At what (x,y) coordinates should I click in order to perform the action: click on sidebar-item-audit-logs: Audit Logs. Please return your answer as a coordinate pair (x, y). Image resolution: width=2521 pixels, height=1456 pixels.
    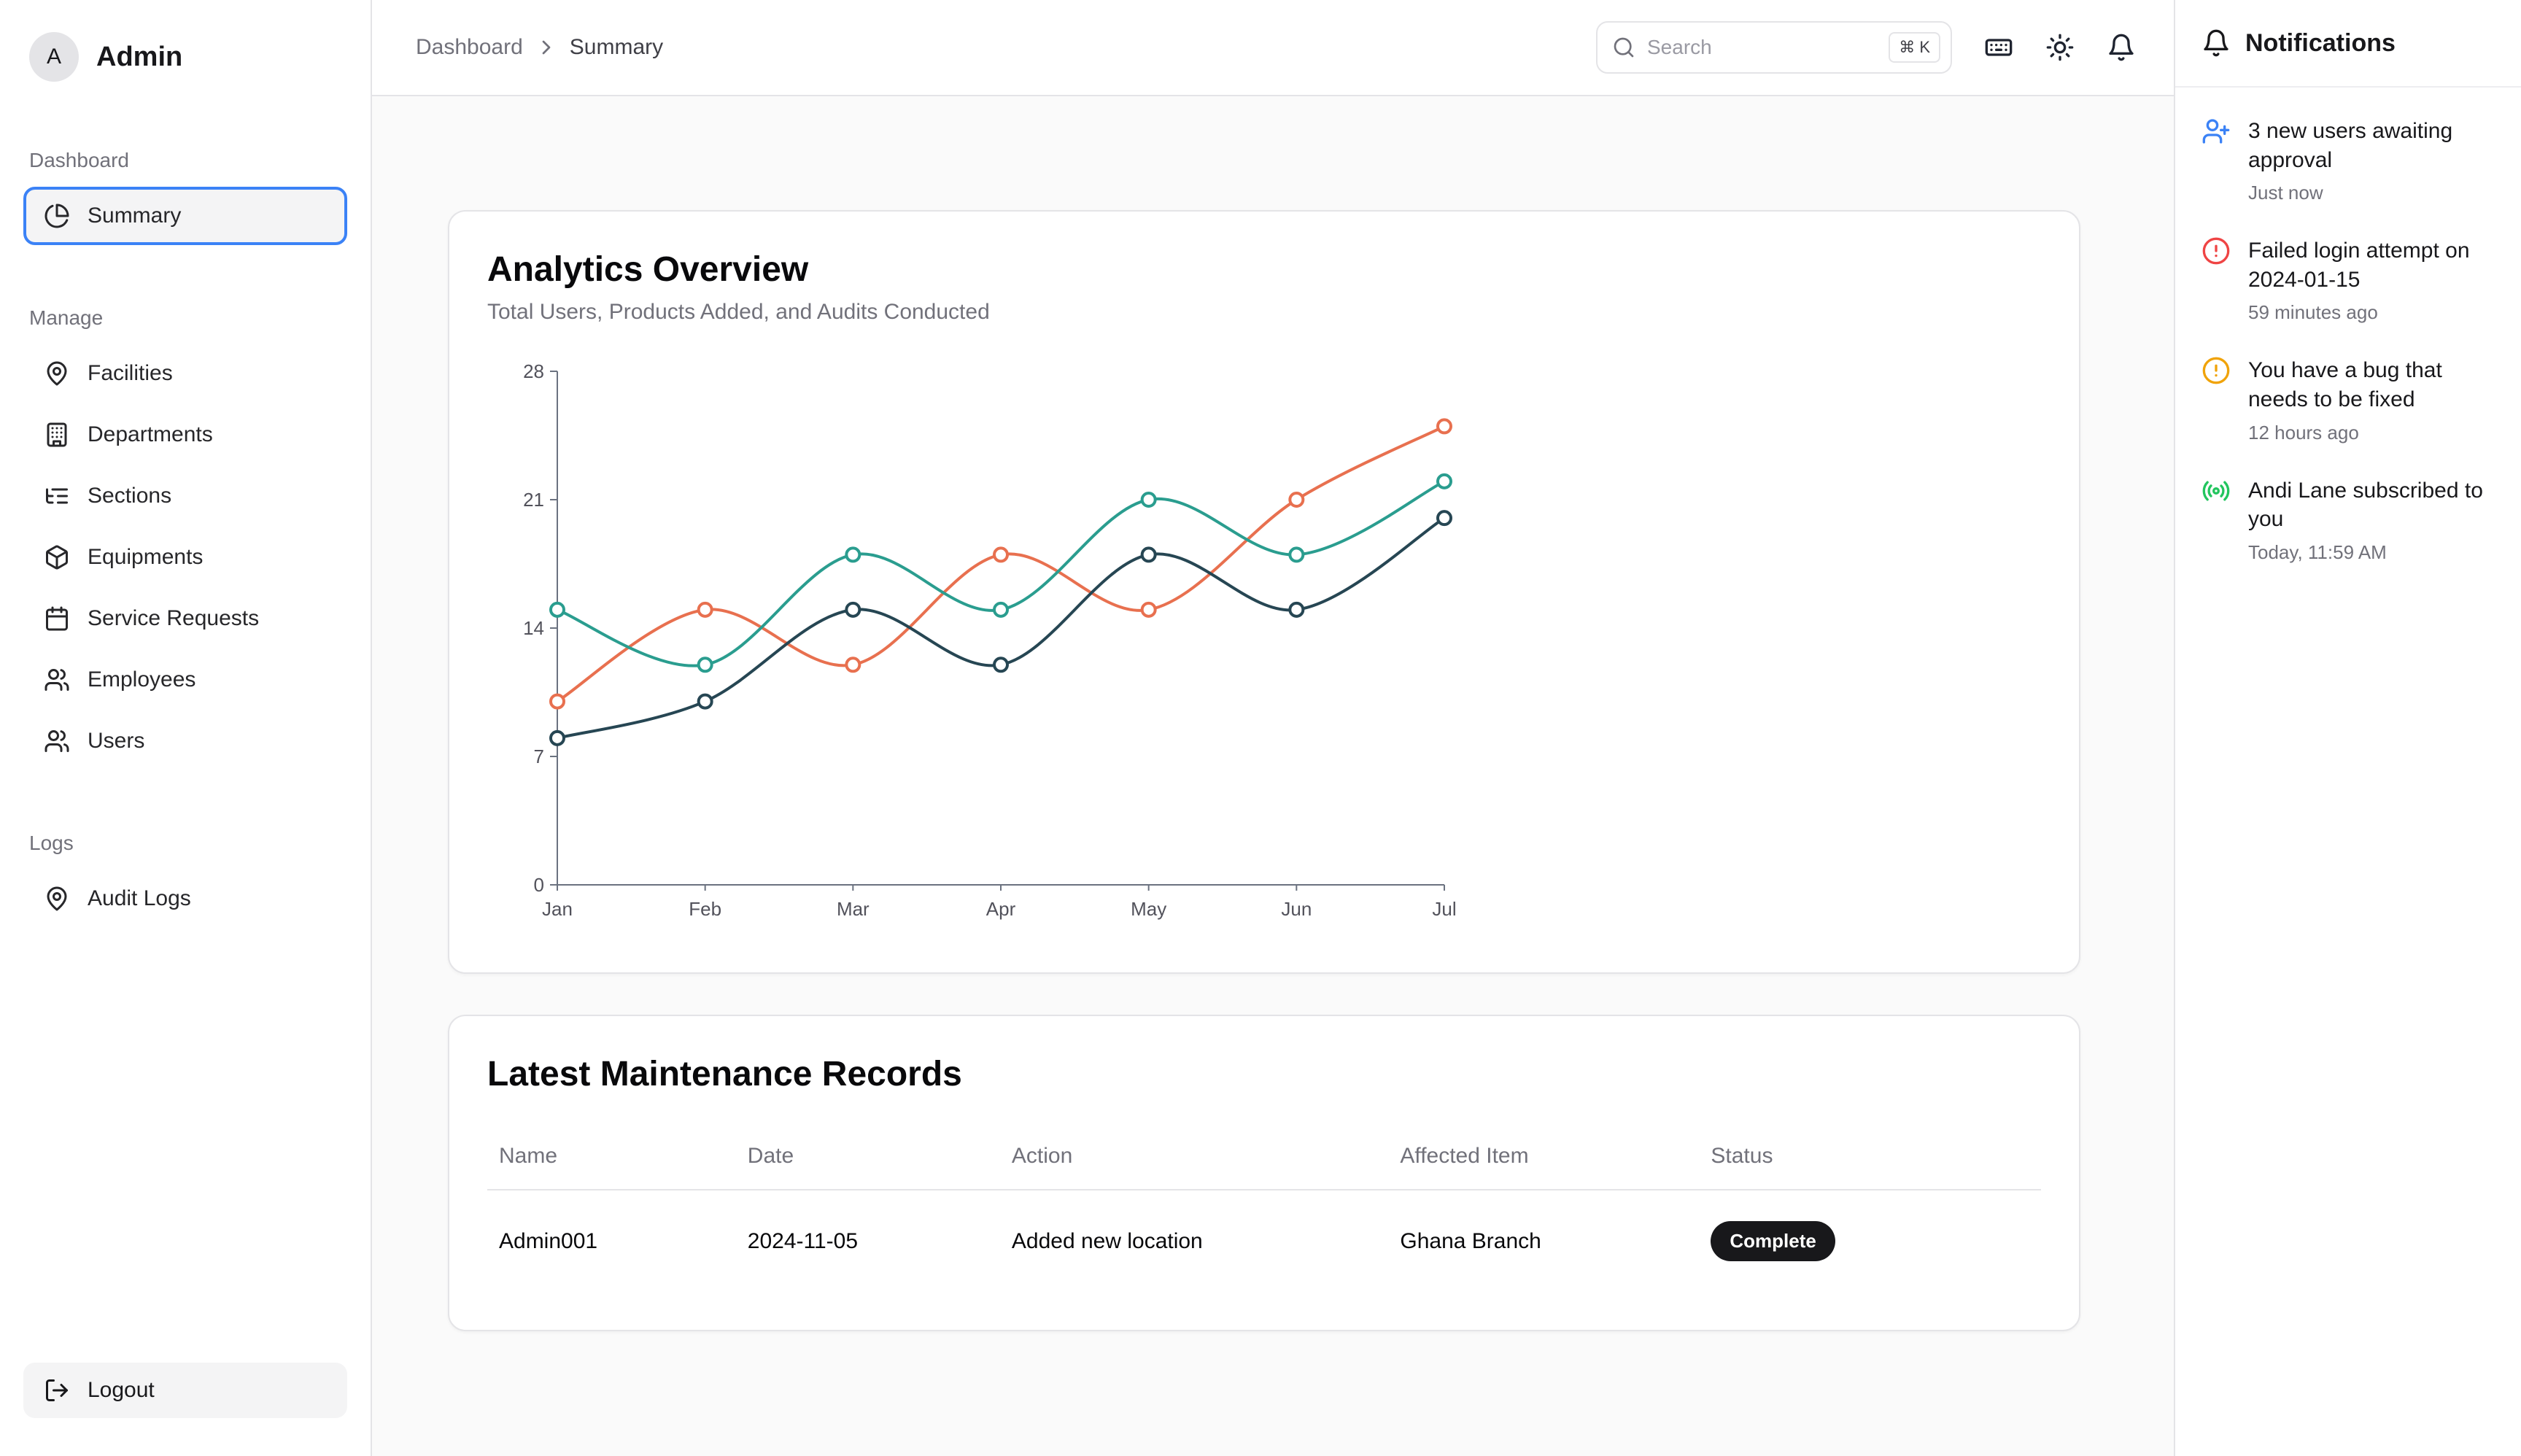
    Looking at the image, I should click on (185, 899).